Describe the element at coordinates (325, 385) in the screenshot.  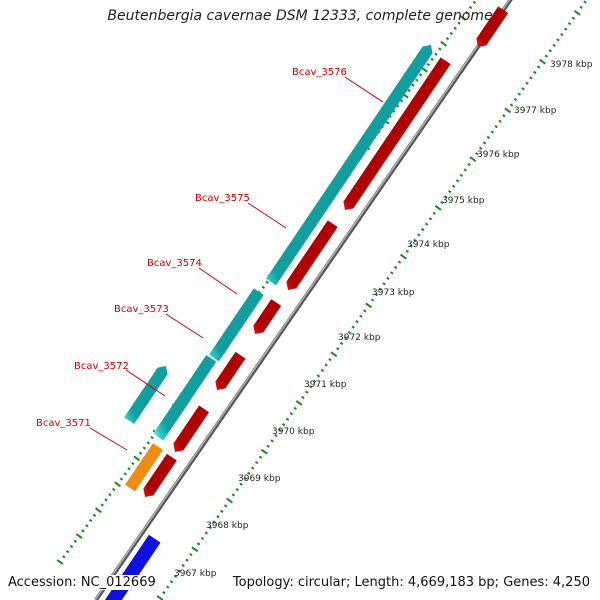
I see `scale-label: 3971 kbp` at that location.